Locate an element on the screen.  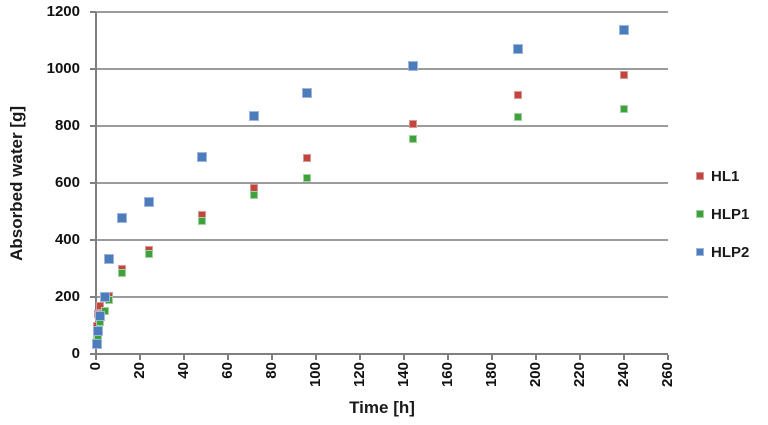
x-tick-label: 160 is located at coordinates (447, 375).